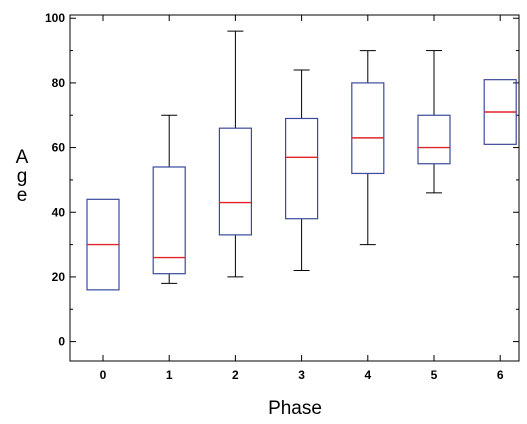 This screenshot has height=424, width=527. I want to click on x-axis-title: Phase, so click(295, 408).